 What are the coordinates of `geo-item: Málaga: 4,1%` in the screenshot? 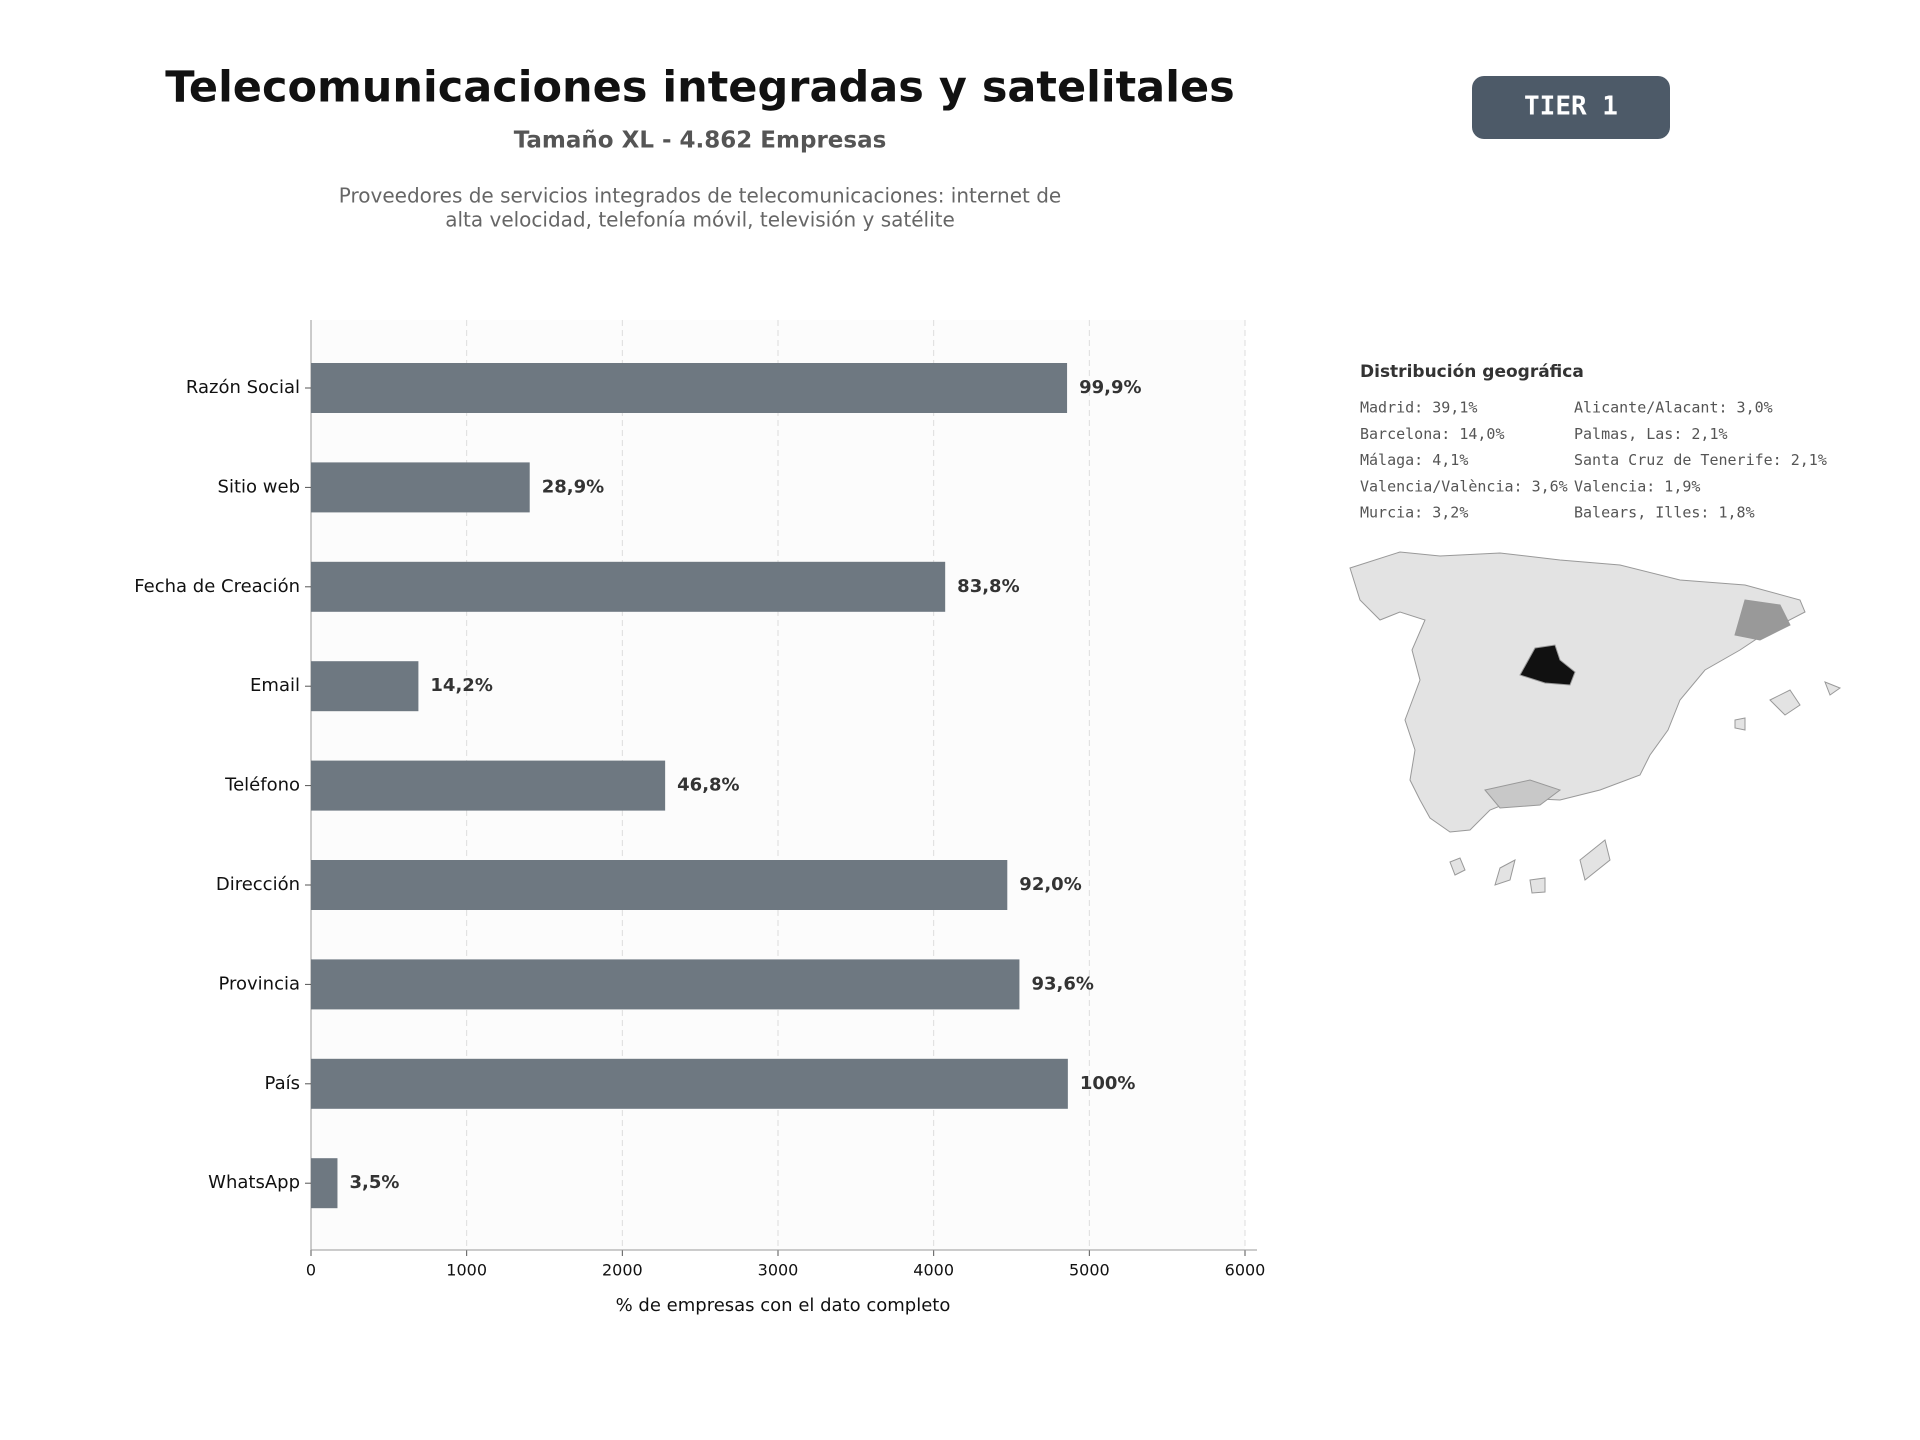 It's located at (1414, 460).